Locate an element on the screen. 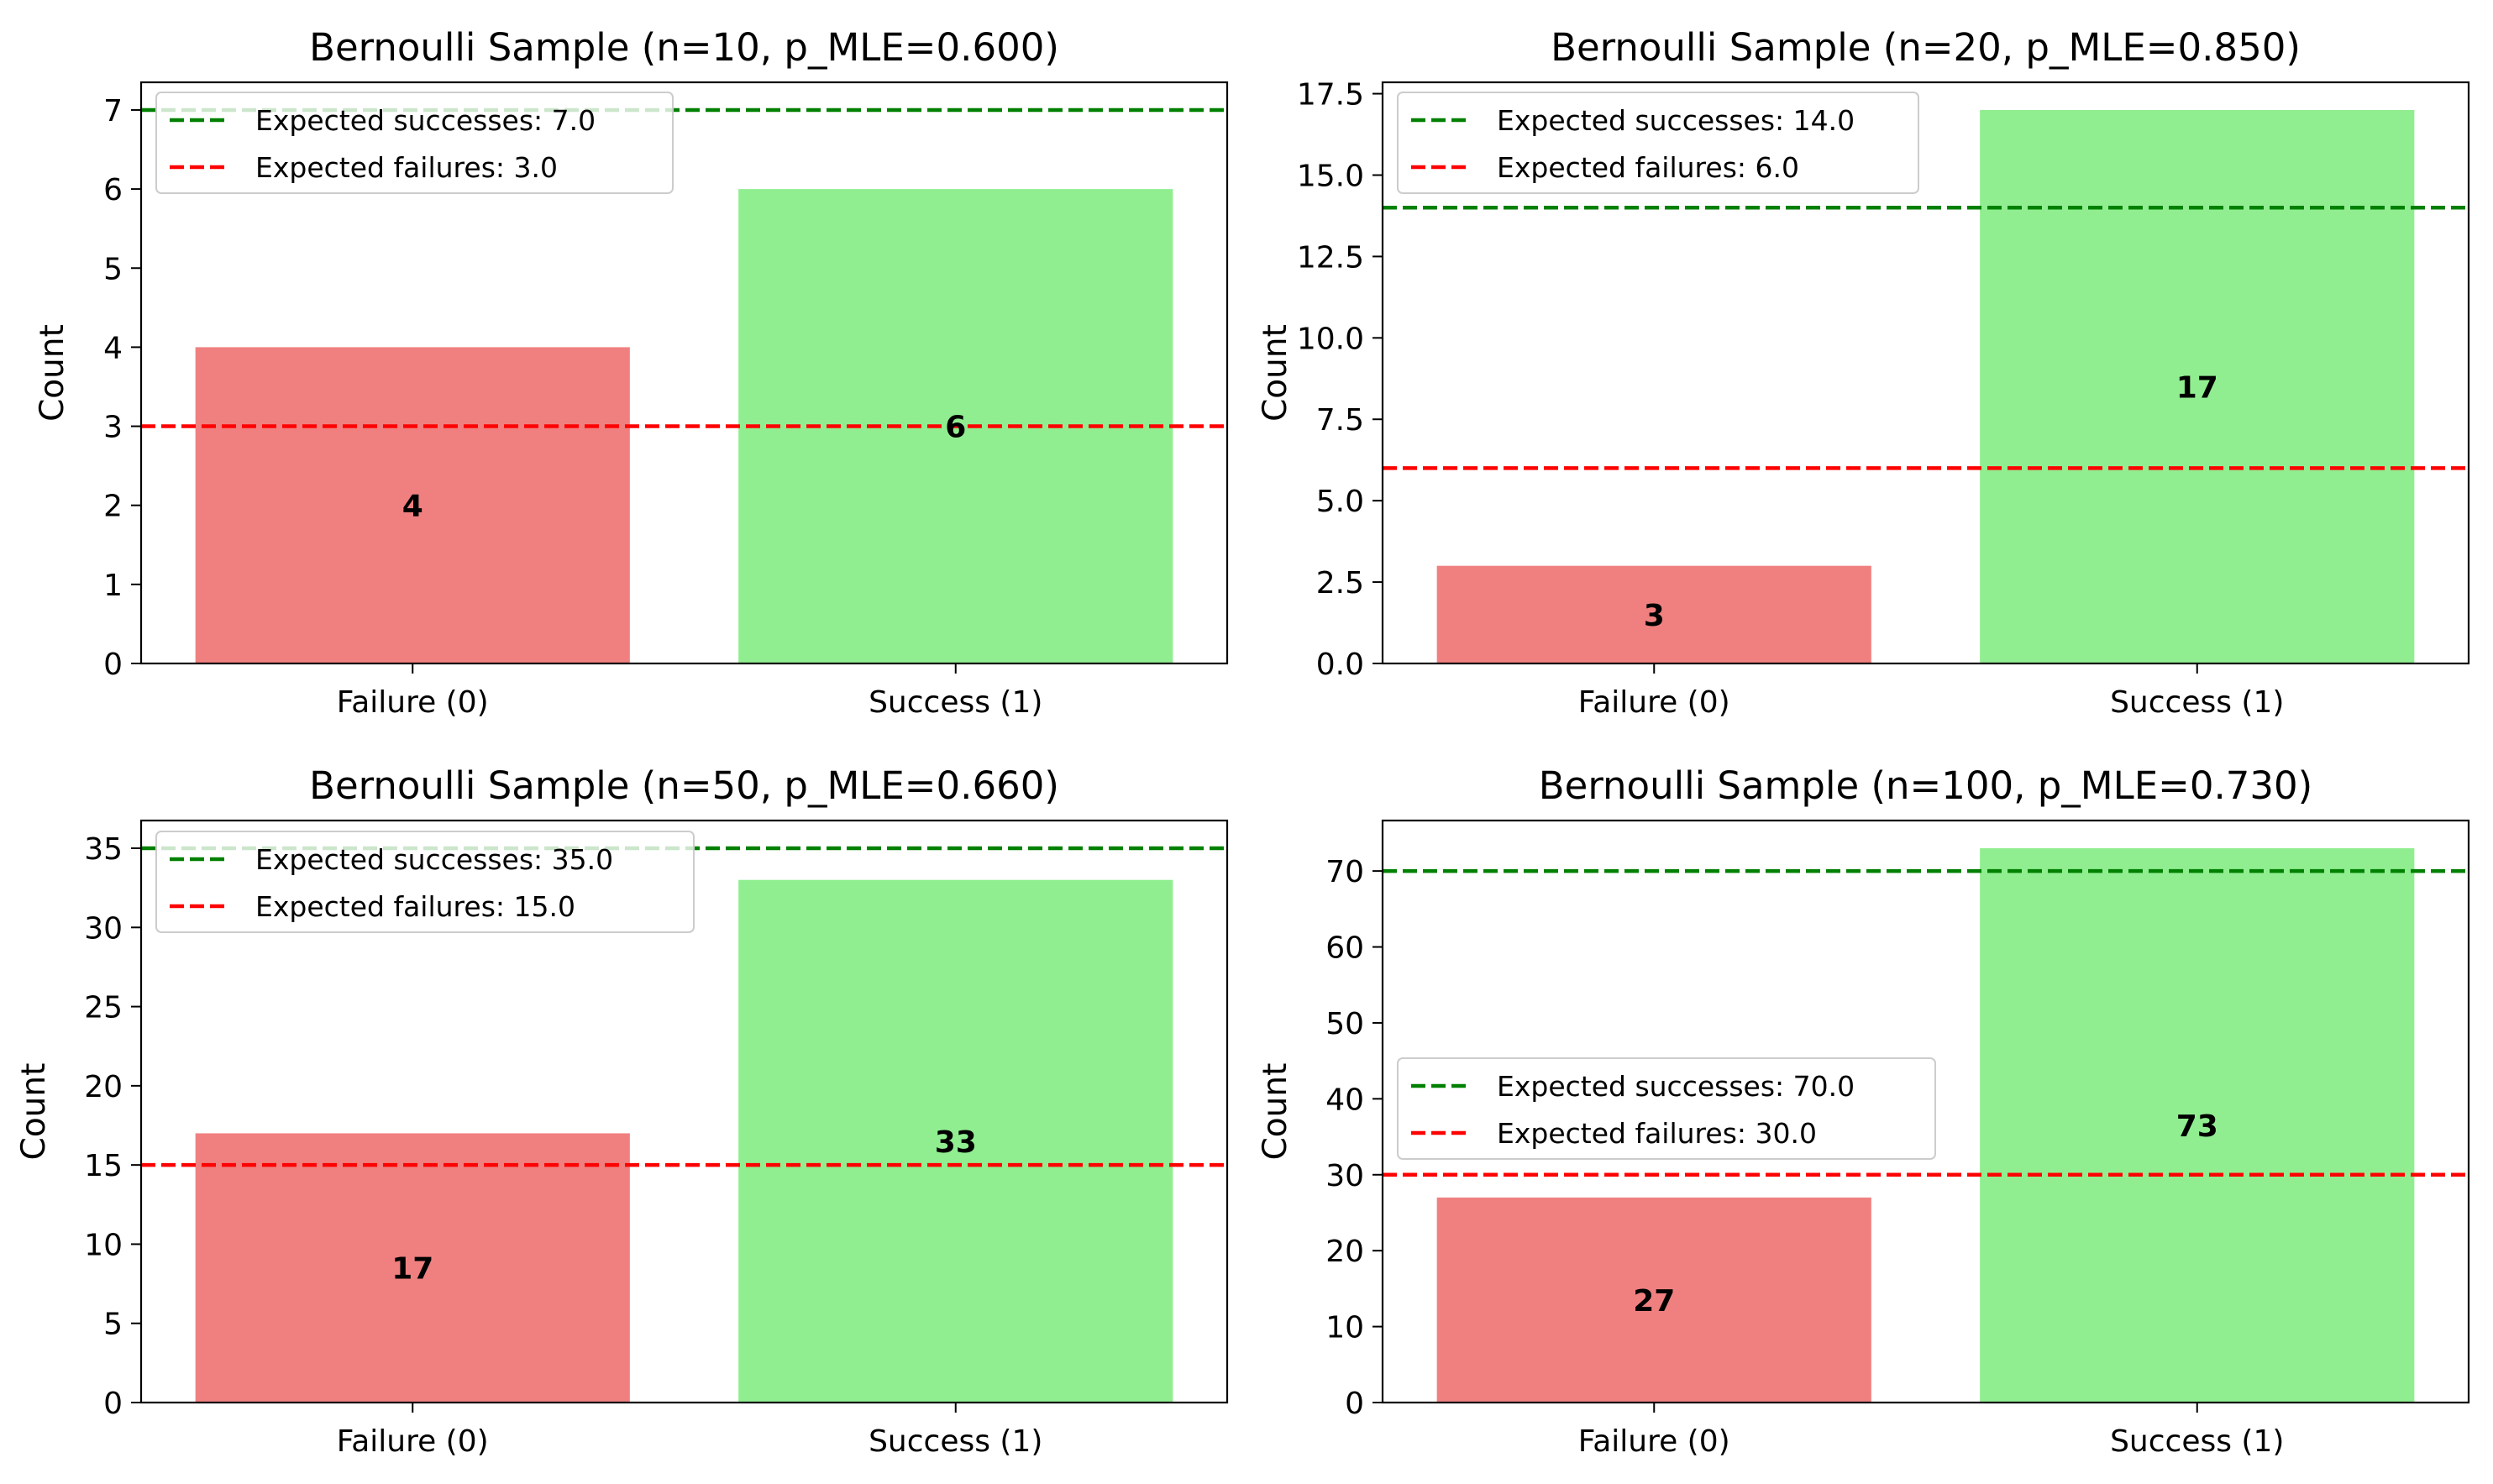 The image size is (2493, 1484). y-tick-label: 12.5 is located at coordinates (1331, 257).